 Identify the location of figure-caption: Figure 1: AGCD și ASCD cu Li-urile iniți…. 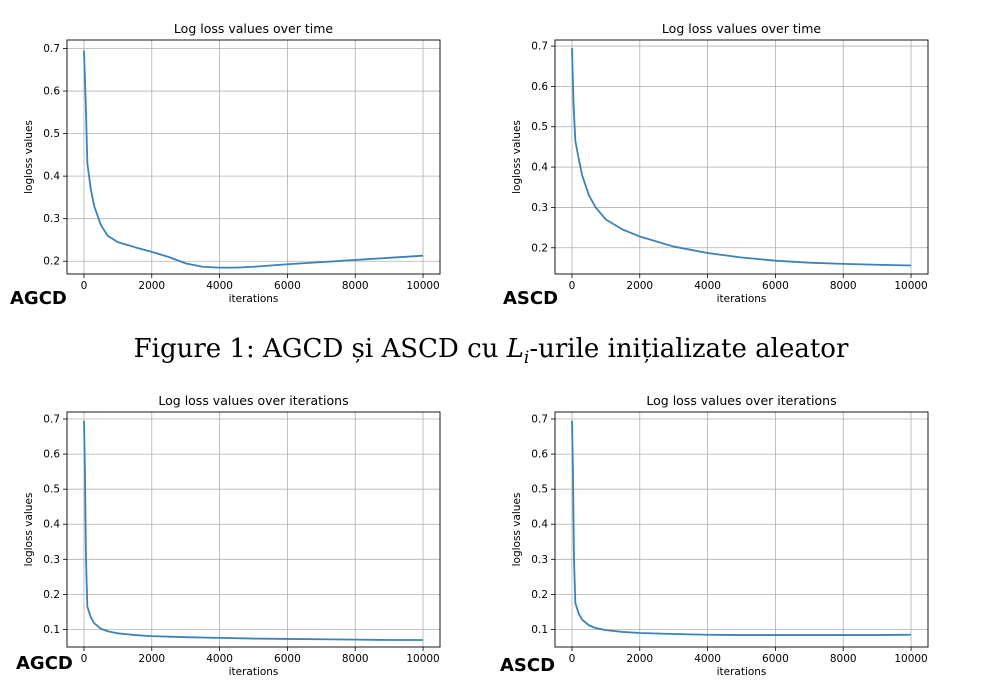
(491, 351).